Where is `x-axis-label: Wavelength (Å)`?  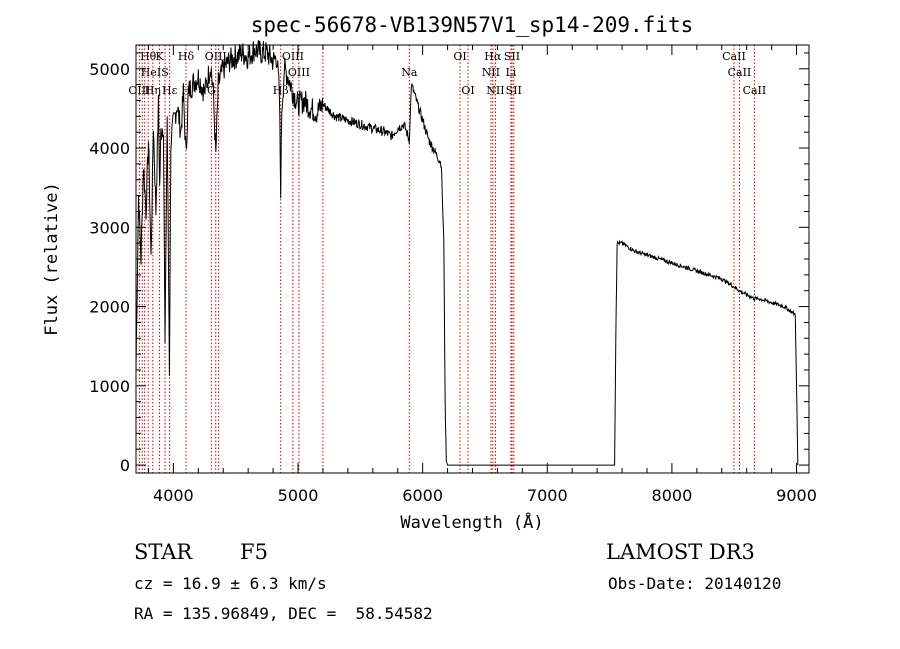 x-axis-label: Wavelength (Å) is located at coordinates (471, 522).